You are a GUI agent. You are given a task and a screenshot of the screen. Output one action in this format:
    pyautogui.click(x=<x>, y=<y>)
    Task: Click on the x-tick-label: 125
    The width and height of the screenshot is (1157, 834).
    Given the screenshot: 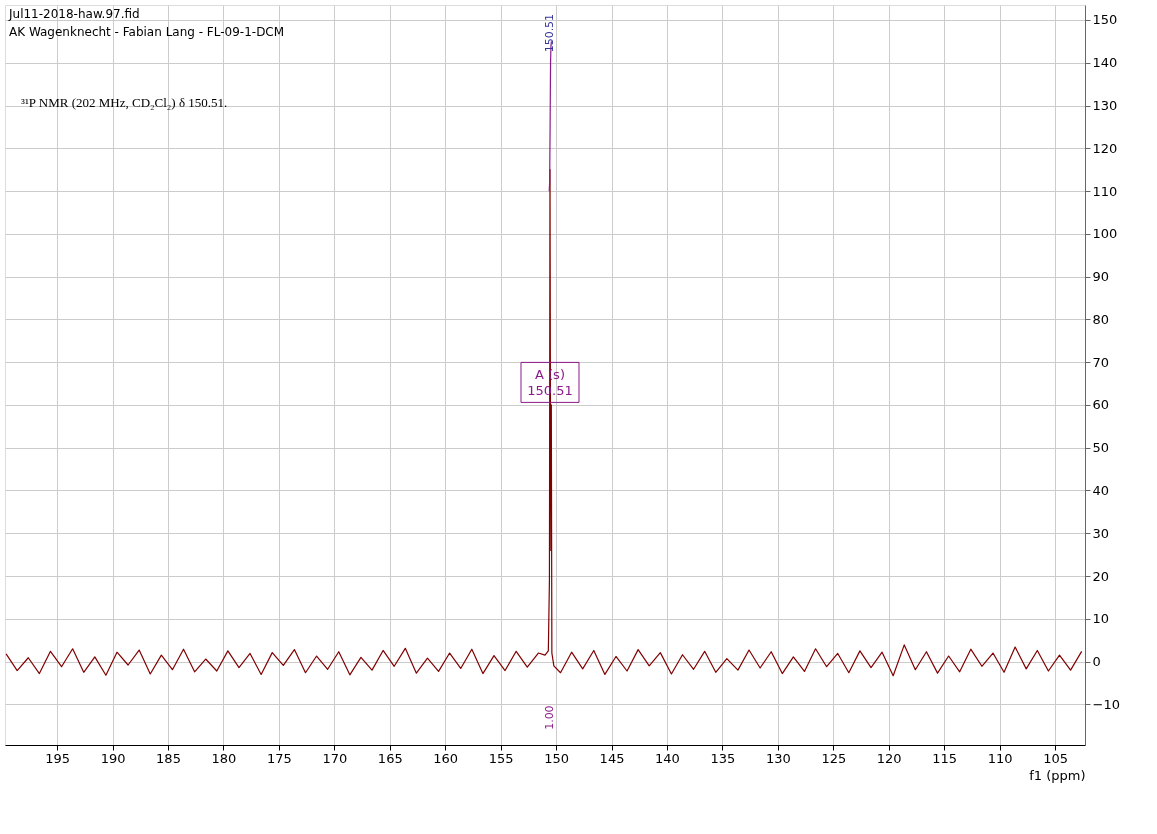 What is the action you would take?
    pyautogui.click(x=834, y=758)
    